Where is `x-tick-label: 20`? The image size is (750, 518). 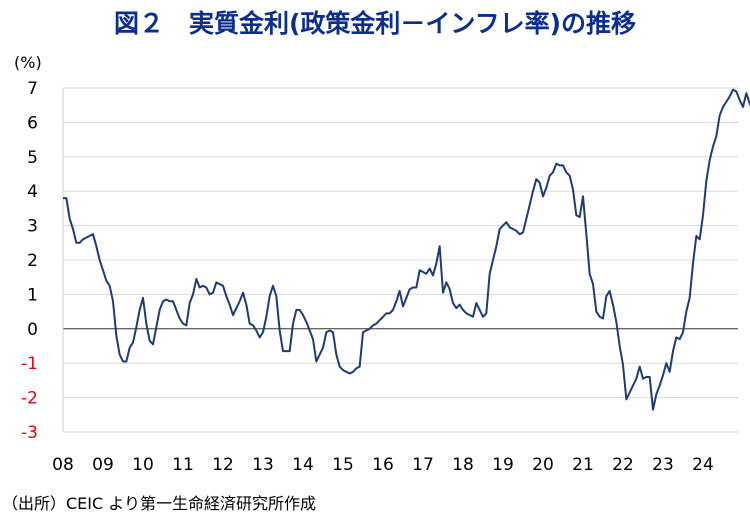 x-tick-label: 20 is located at coordinates (543, 465).